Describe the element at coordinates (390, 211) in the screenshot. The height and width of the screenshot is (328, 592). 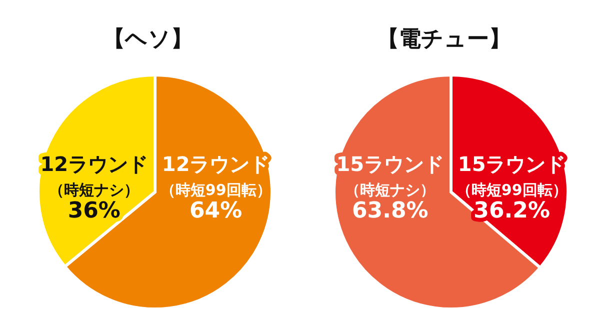
I see `data-label: 63.8%` at that location.